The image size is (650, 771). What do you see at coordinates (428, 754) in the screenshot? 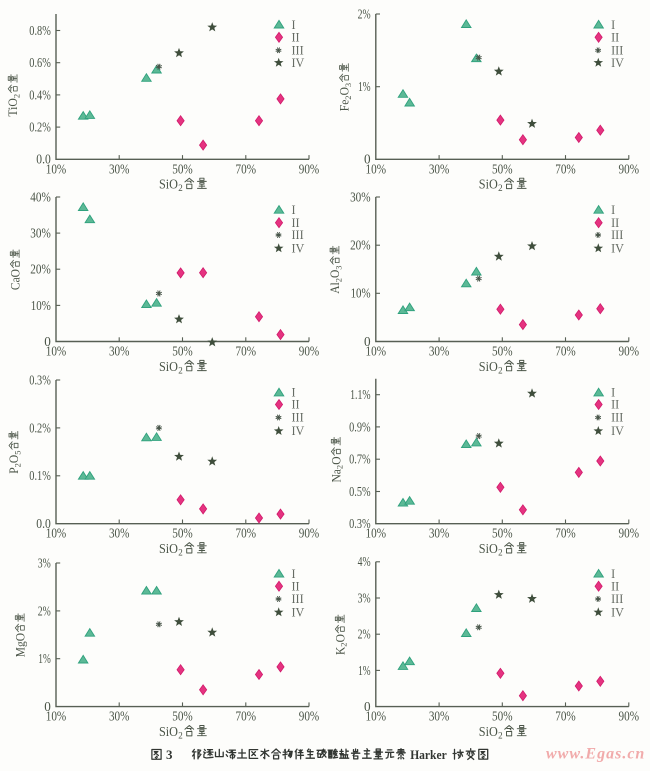
I see `svg-text: Harker` at bounding box center [428, 754].